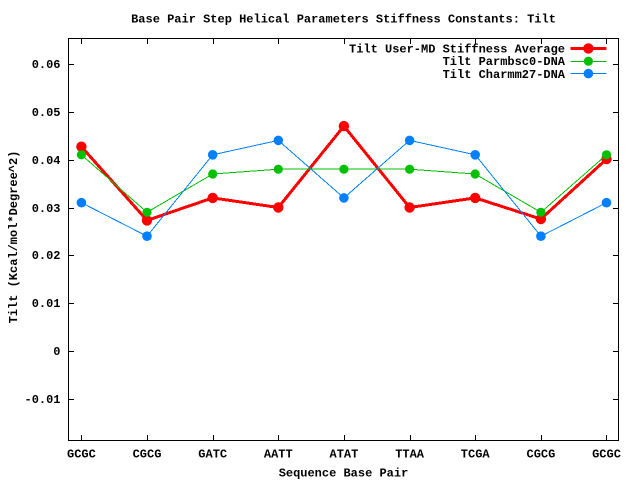 This screenshot has width=640, height=480. Describe the element at coordinates (212, 455) in the screenshot. I see `svg-text: GATC` at that location.